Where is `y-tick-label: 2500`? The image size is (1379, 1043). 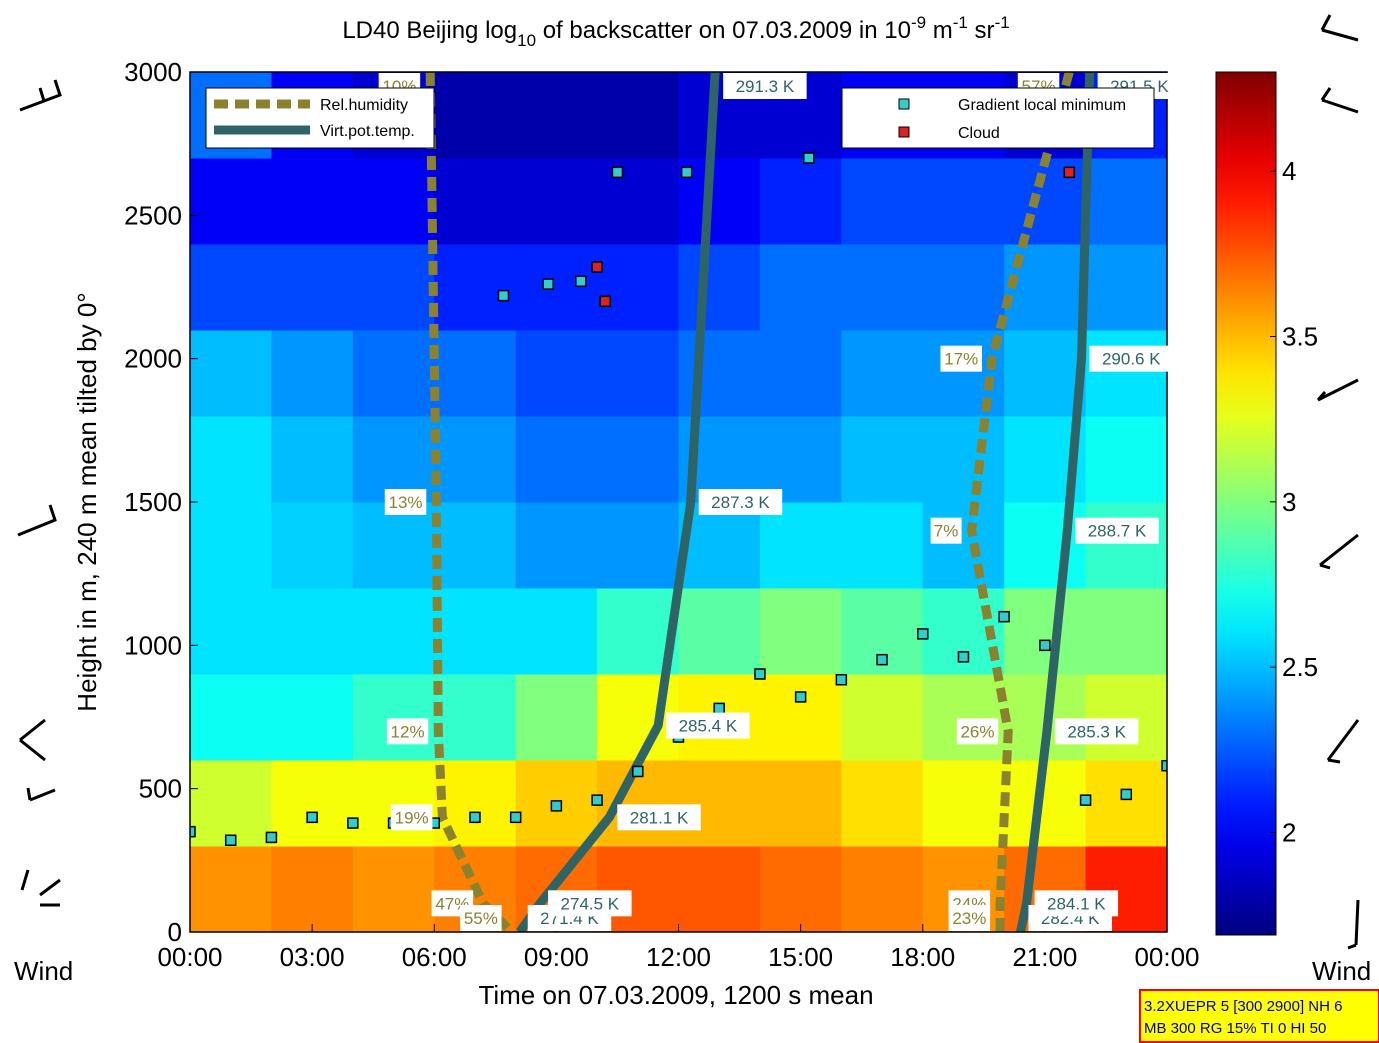 y-tick-label: 2500 is located at coordinates (153, 215).